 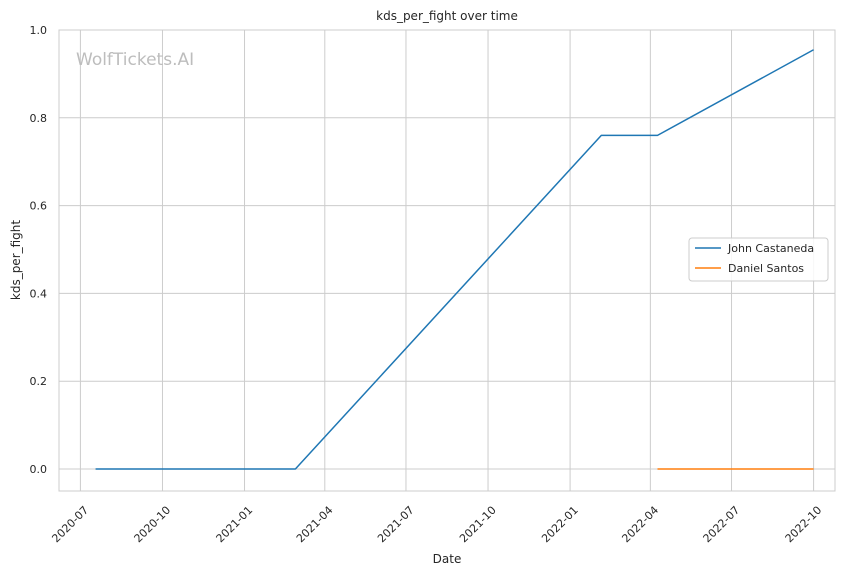 What do you see at coordinates (39, 30) in the screenshot?
I see `y-tick-label: 1.0` at bounding box center [39, 30].